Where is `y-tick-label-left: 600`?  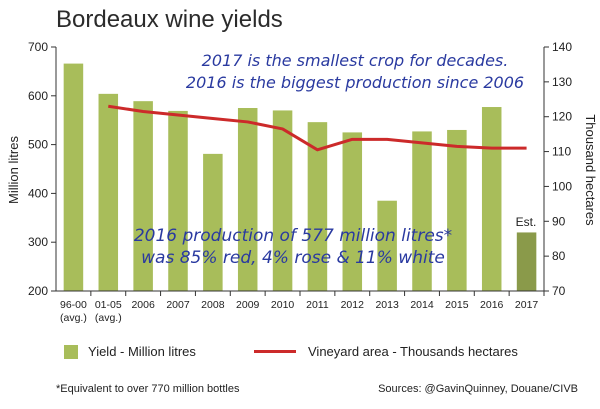 y-tick-label-left: 600 is located at coordinates (38, 96).